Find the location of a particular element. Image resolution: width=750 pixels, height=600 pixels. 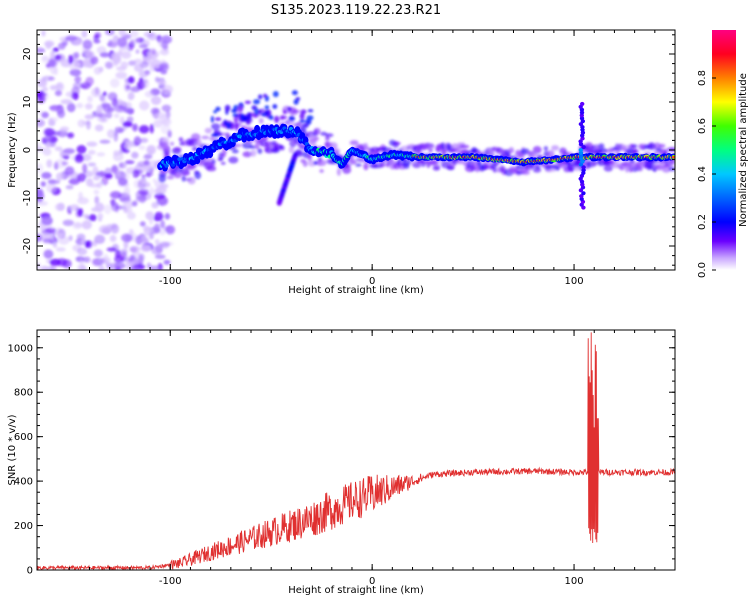

y-tick-label: 1000 is located at coordinates (20, 348).